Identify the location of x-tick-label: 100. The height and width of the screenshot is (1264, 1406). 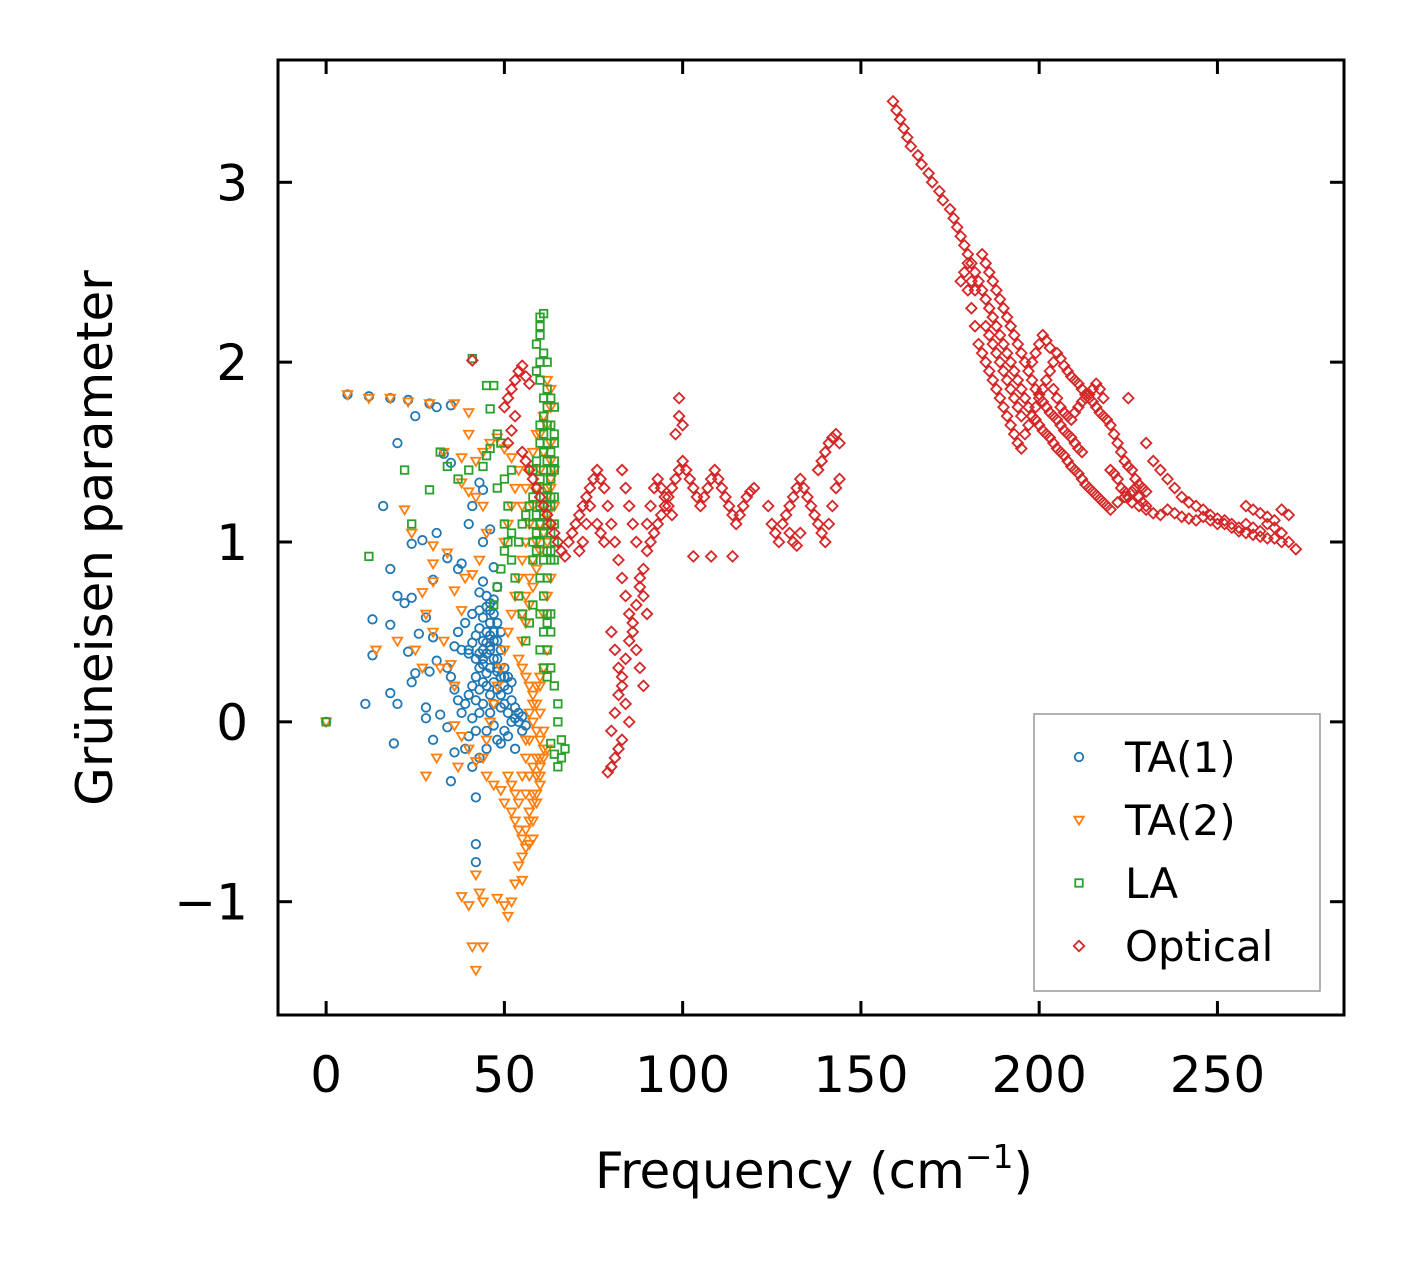
(682, 1075).